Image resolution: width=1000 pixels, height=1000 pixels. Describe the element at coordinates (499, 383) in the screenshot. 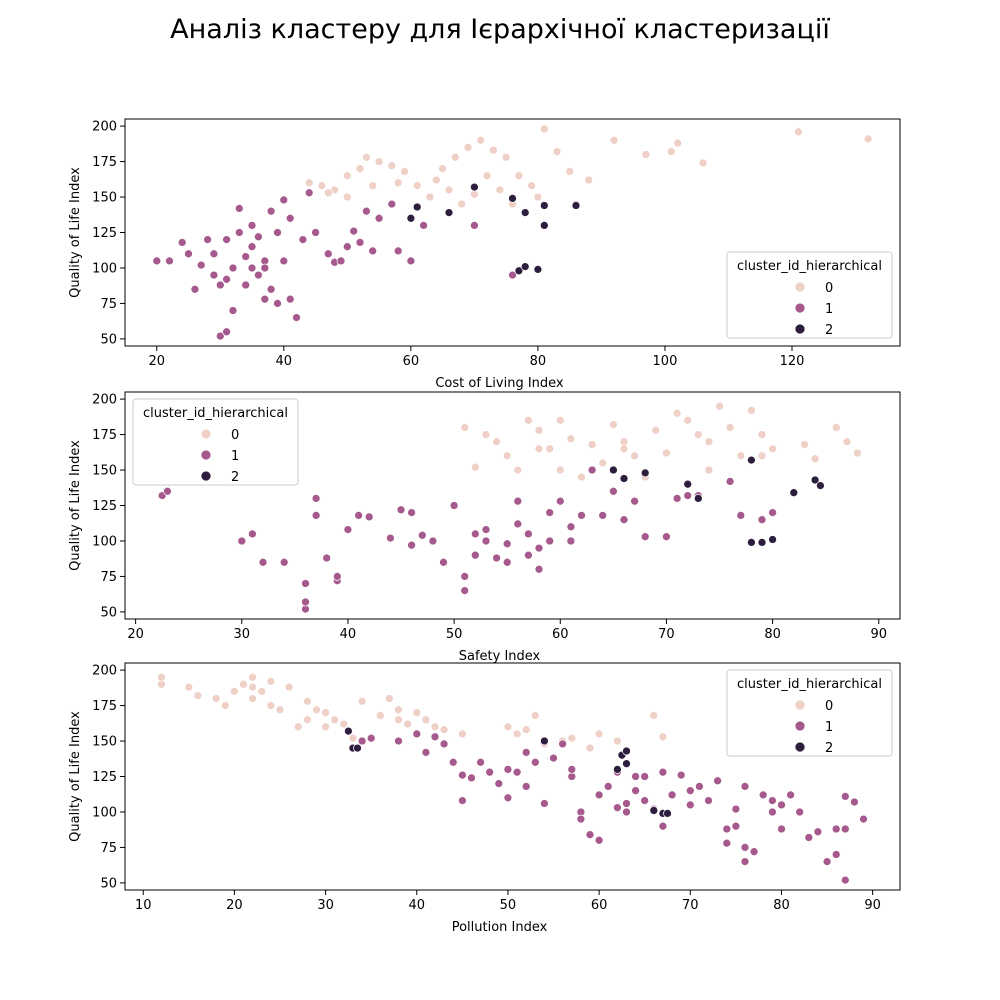

I see `x-axis-label: Cost of Living Index` at that location.